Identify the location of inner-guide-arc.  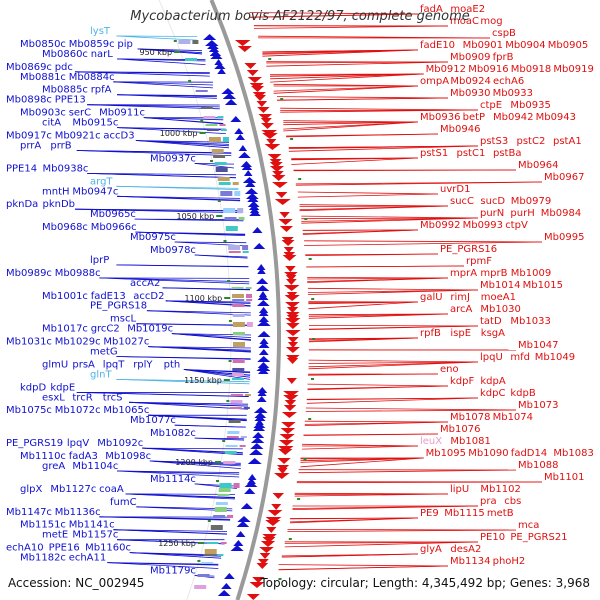
(195, 300).